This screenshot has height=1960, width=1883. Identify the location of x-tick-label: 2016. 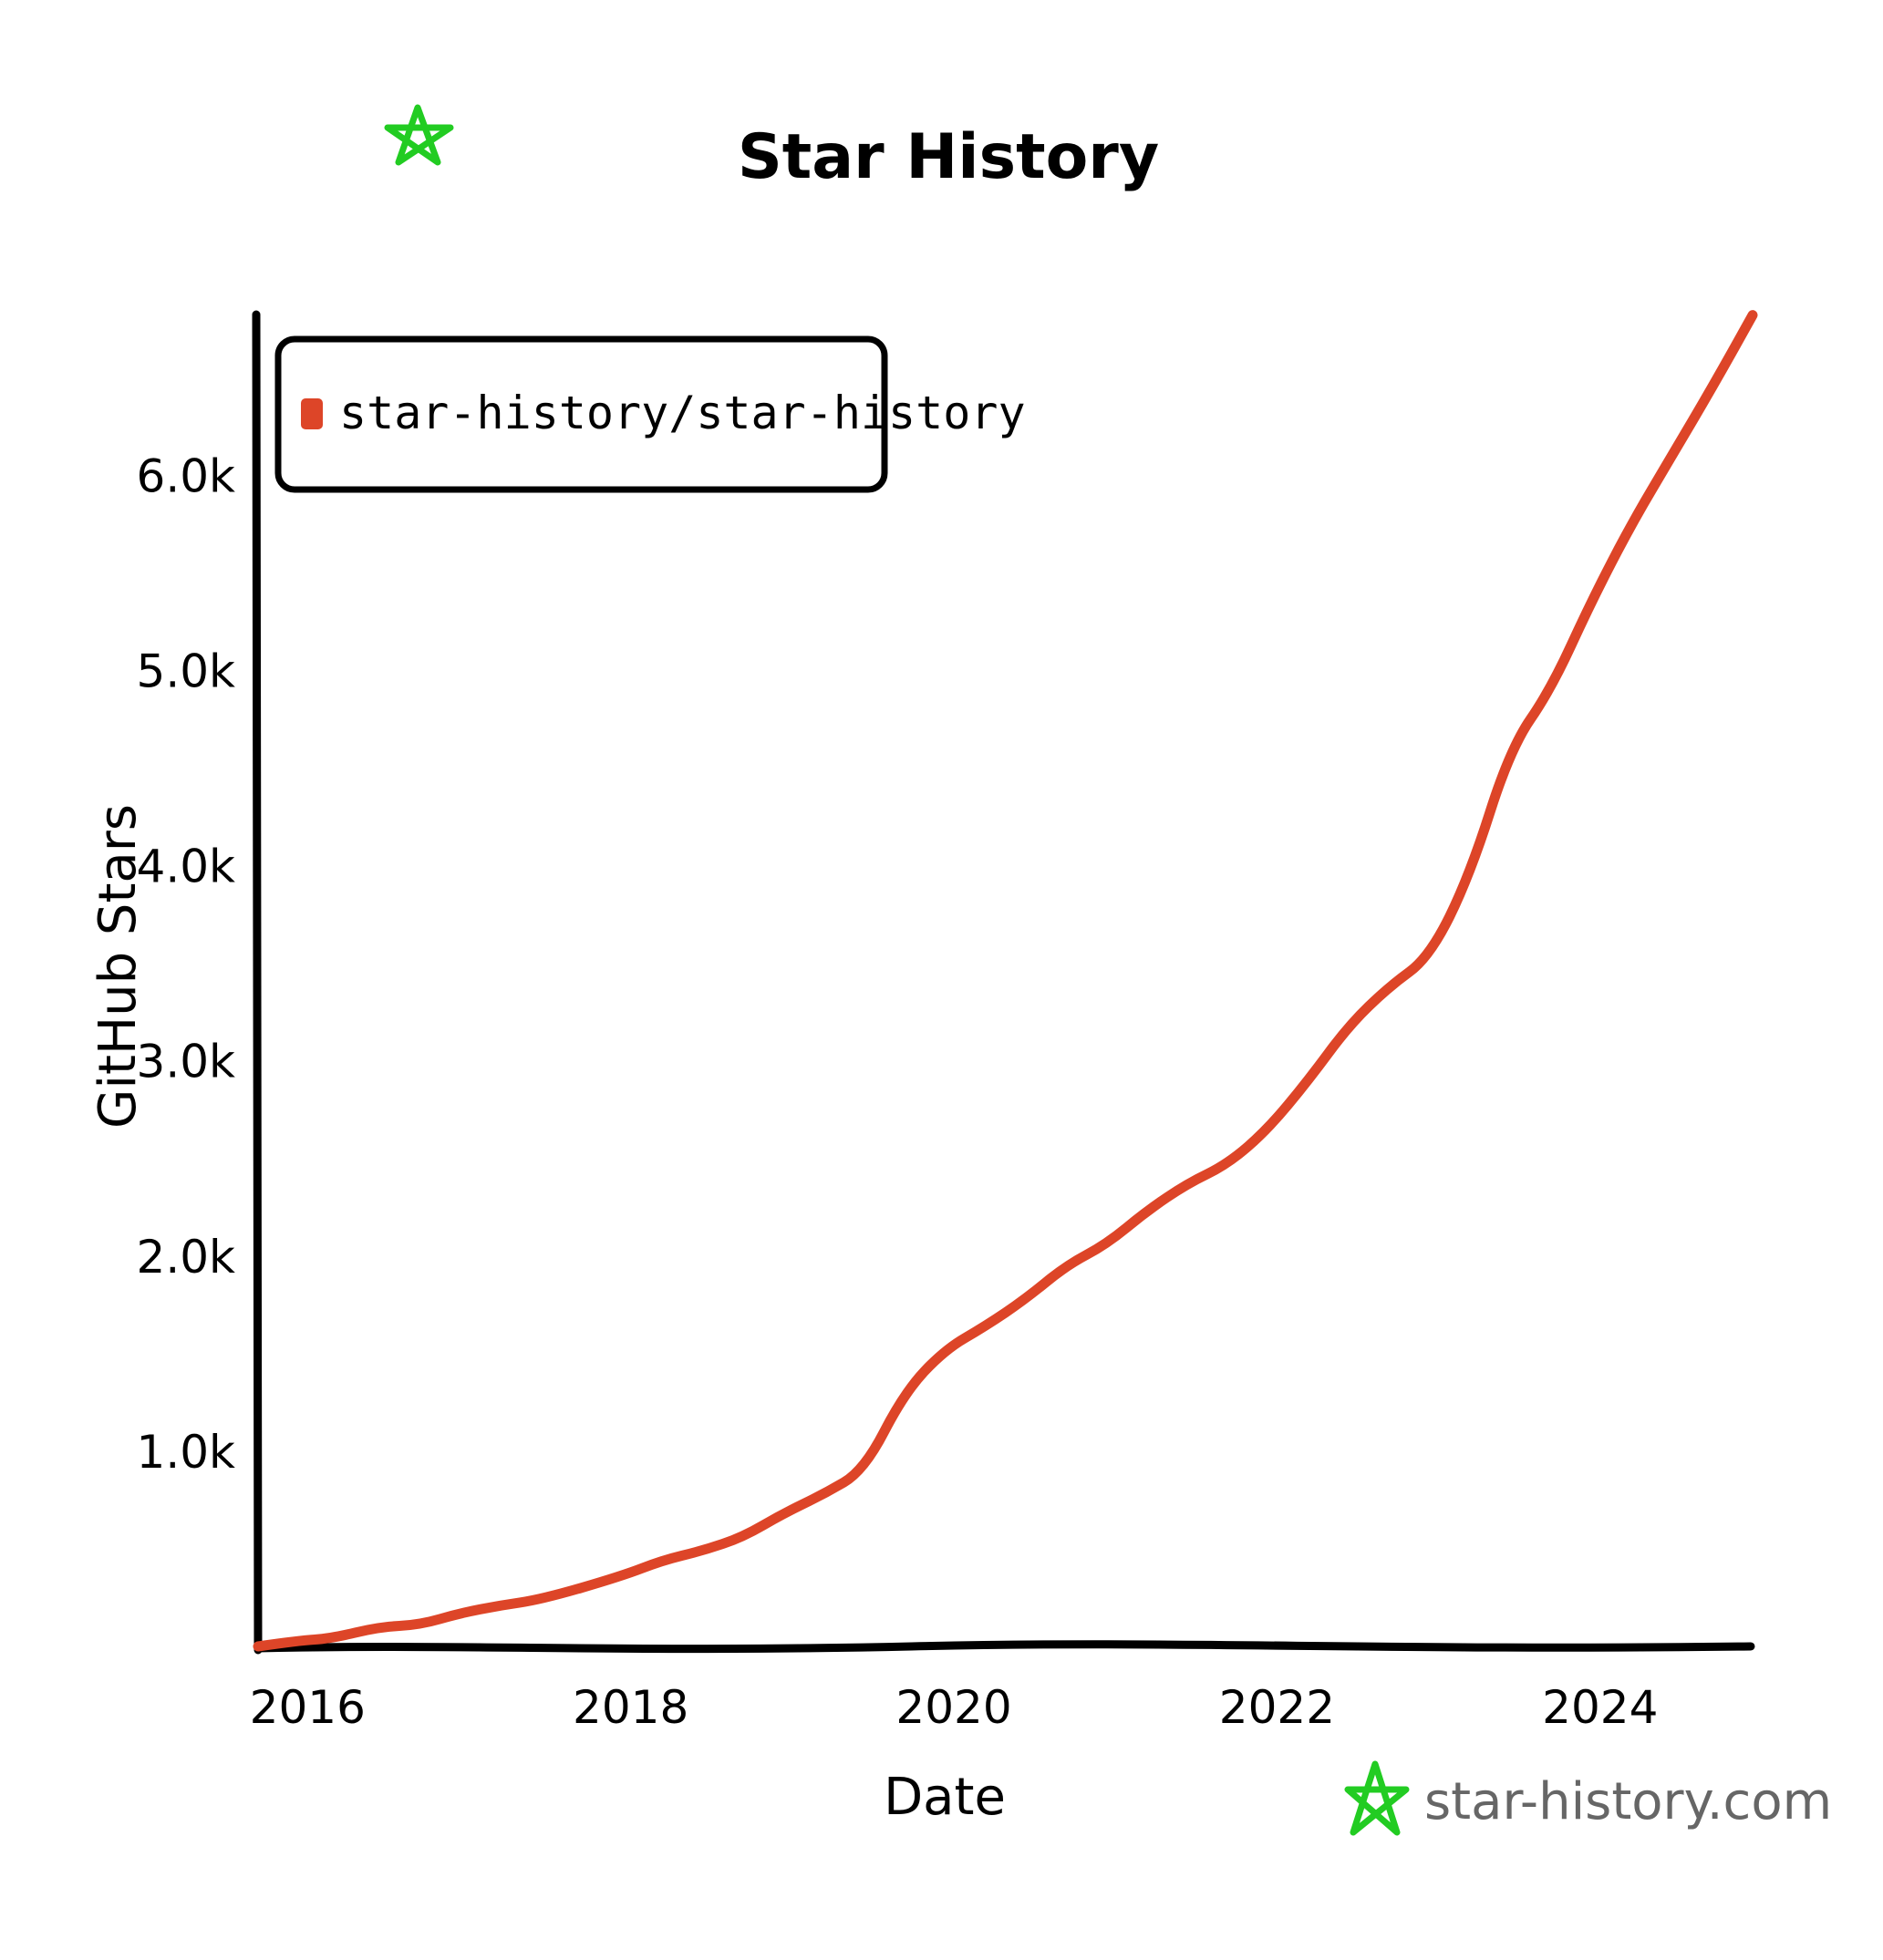
(308, 1707).